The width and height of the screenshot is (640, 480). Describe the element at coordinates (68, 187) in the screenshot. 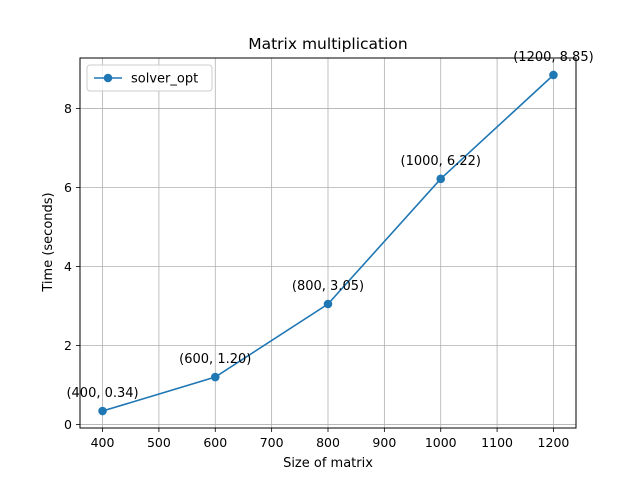

I see `y-tick-label: 6` at that location.